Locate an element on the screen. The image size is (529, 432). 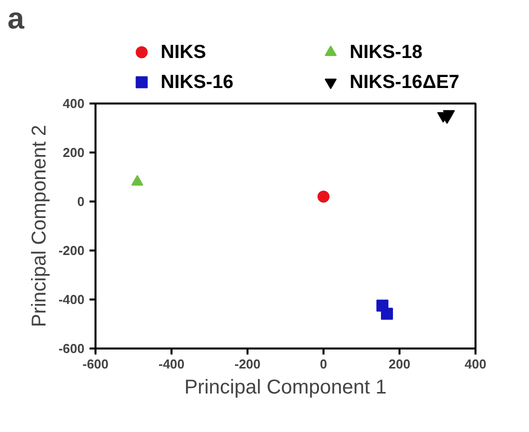
y-tick-label: -200 is located at coordinates (71, 250).